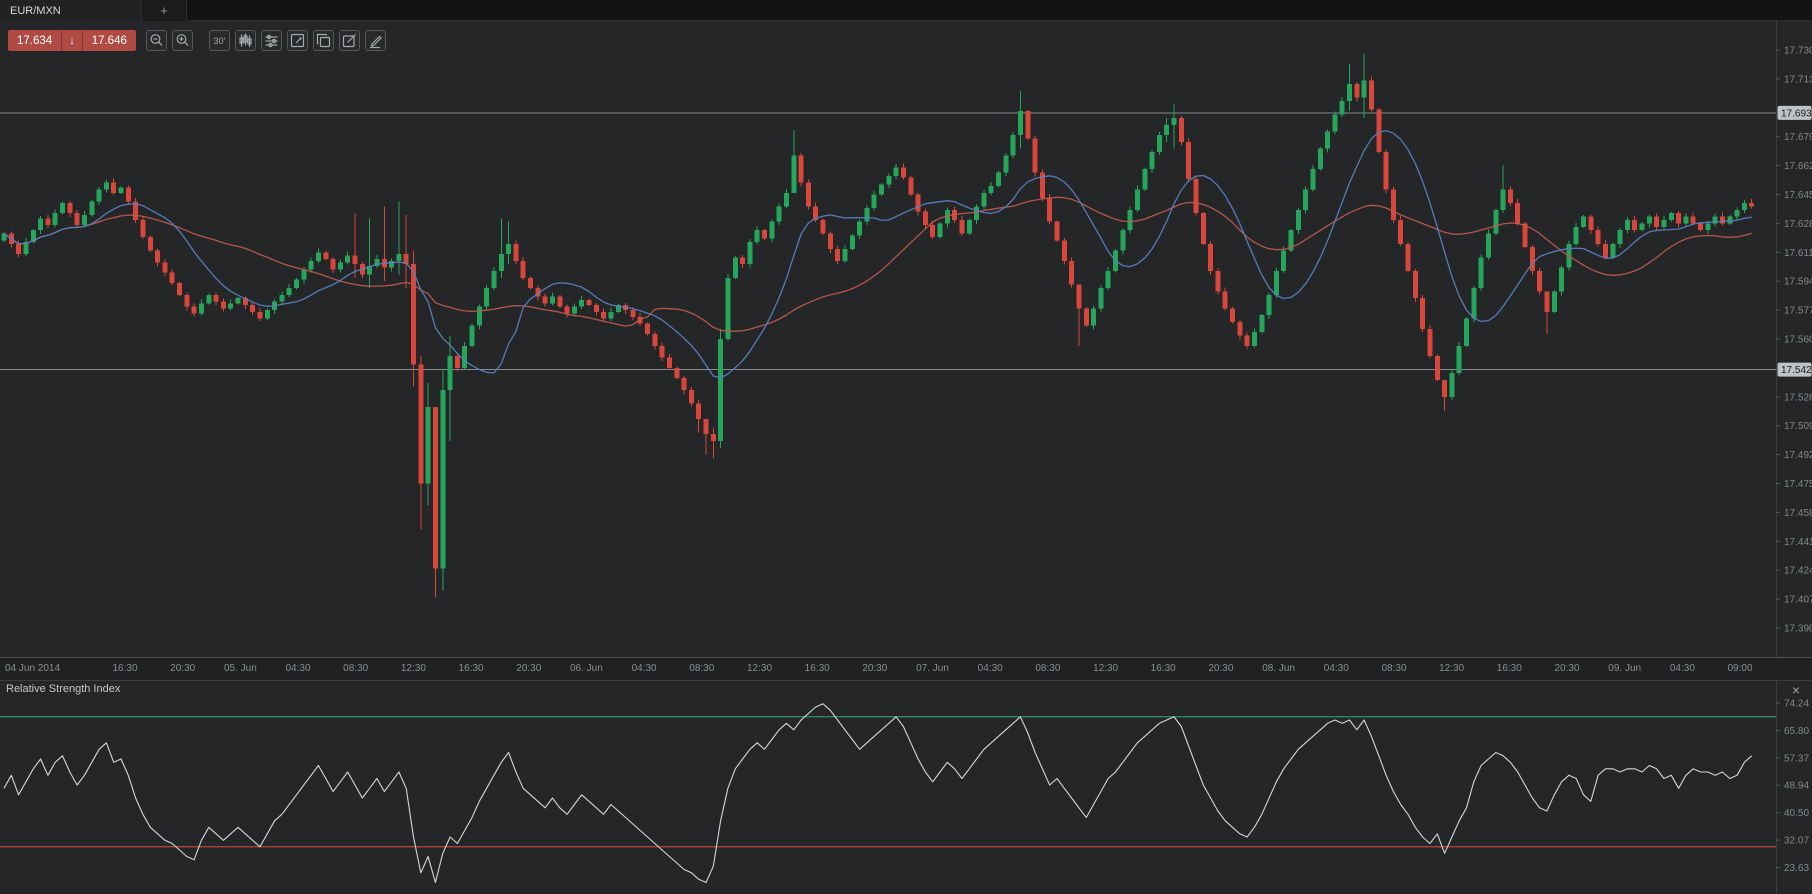 This screenshot has width=1812, height=894. I want to click on svg-text: 17.645, so click(1798, 195).